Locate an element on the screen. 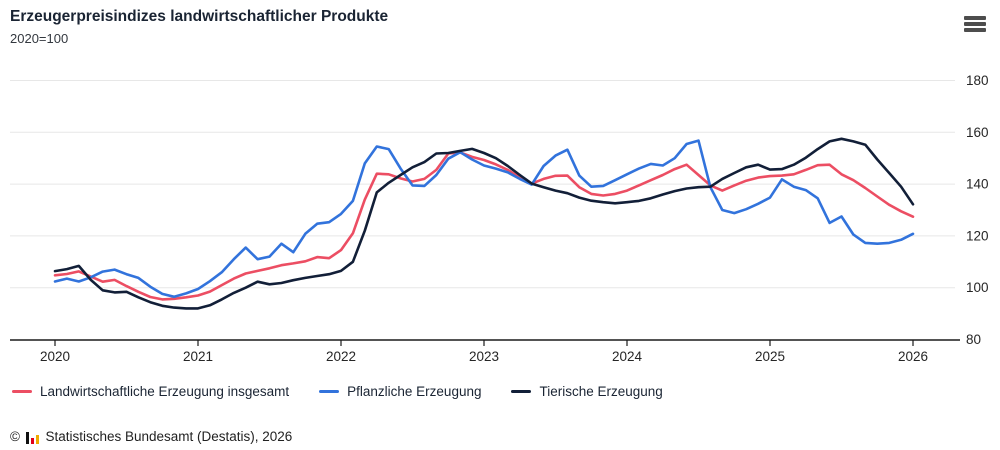  copyright-sign: © is located at coordinates (15, 436).